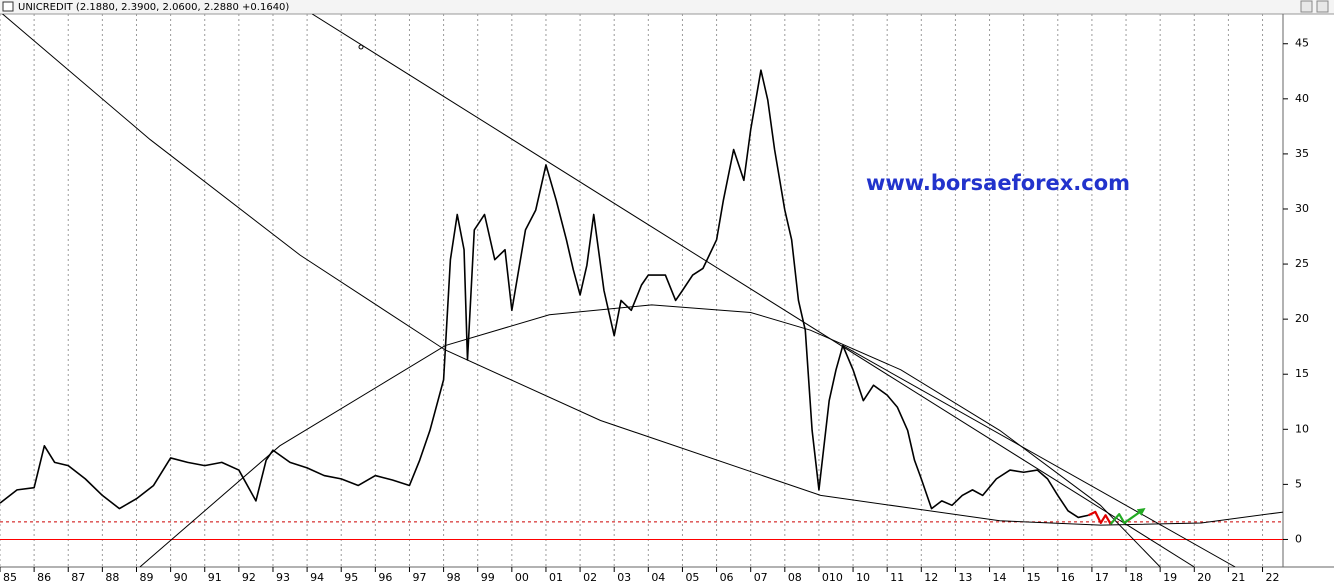  What do you see at coordinates (419, 577) in the screenshot?
I see `x-tick-label: 97` at bounding box center [419, 577].